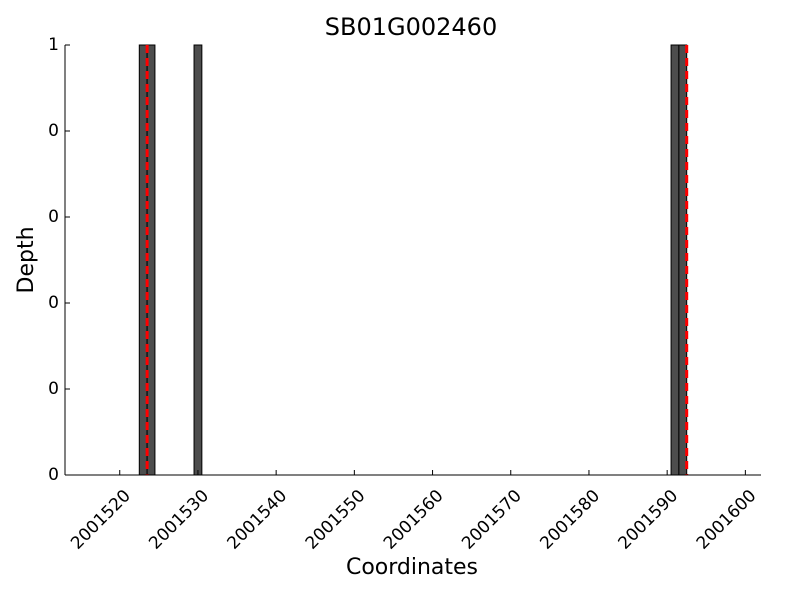 Image resolution: width=800 pixels, height=600 pixels. What do you see at coordinates (411, 27) in the screenshot?
I see `chart-title: SB01G002460` at bounding box center [411, 27].